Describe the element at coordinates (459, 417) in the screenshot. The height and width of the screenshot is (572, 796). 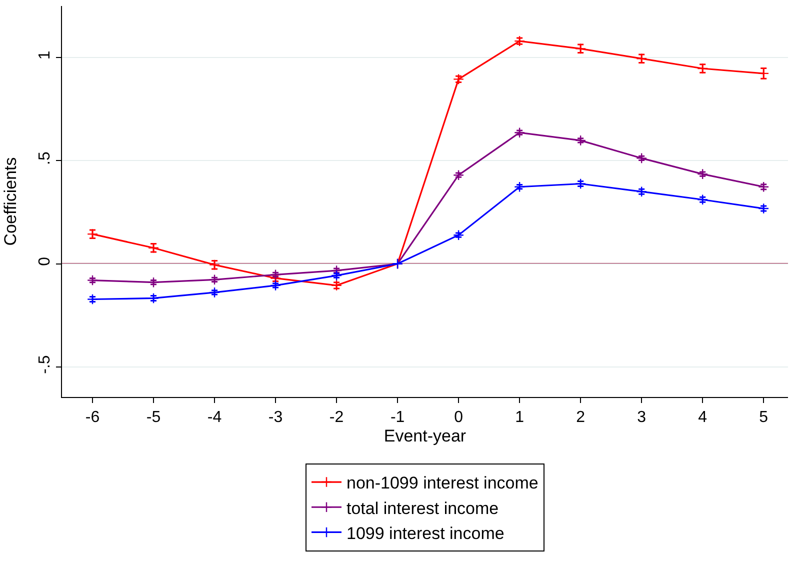
I see `x-tick-label: 0` at that location.